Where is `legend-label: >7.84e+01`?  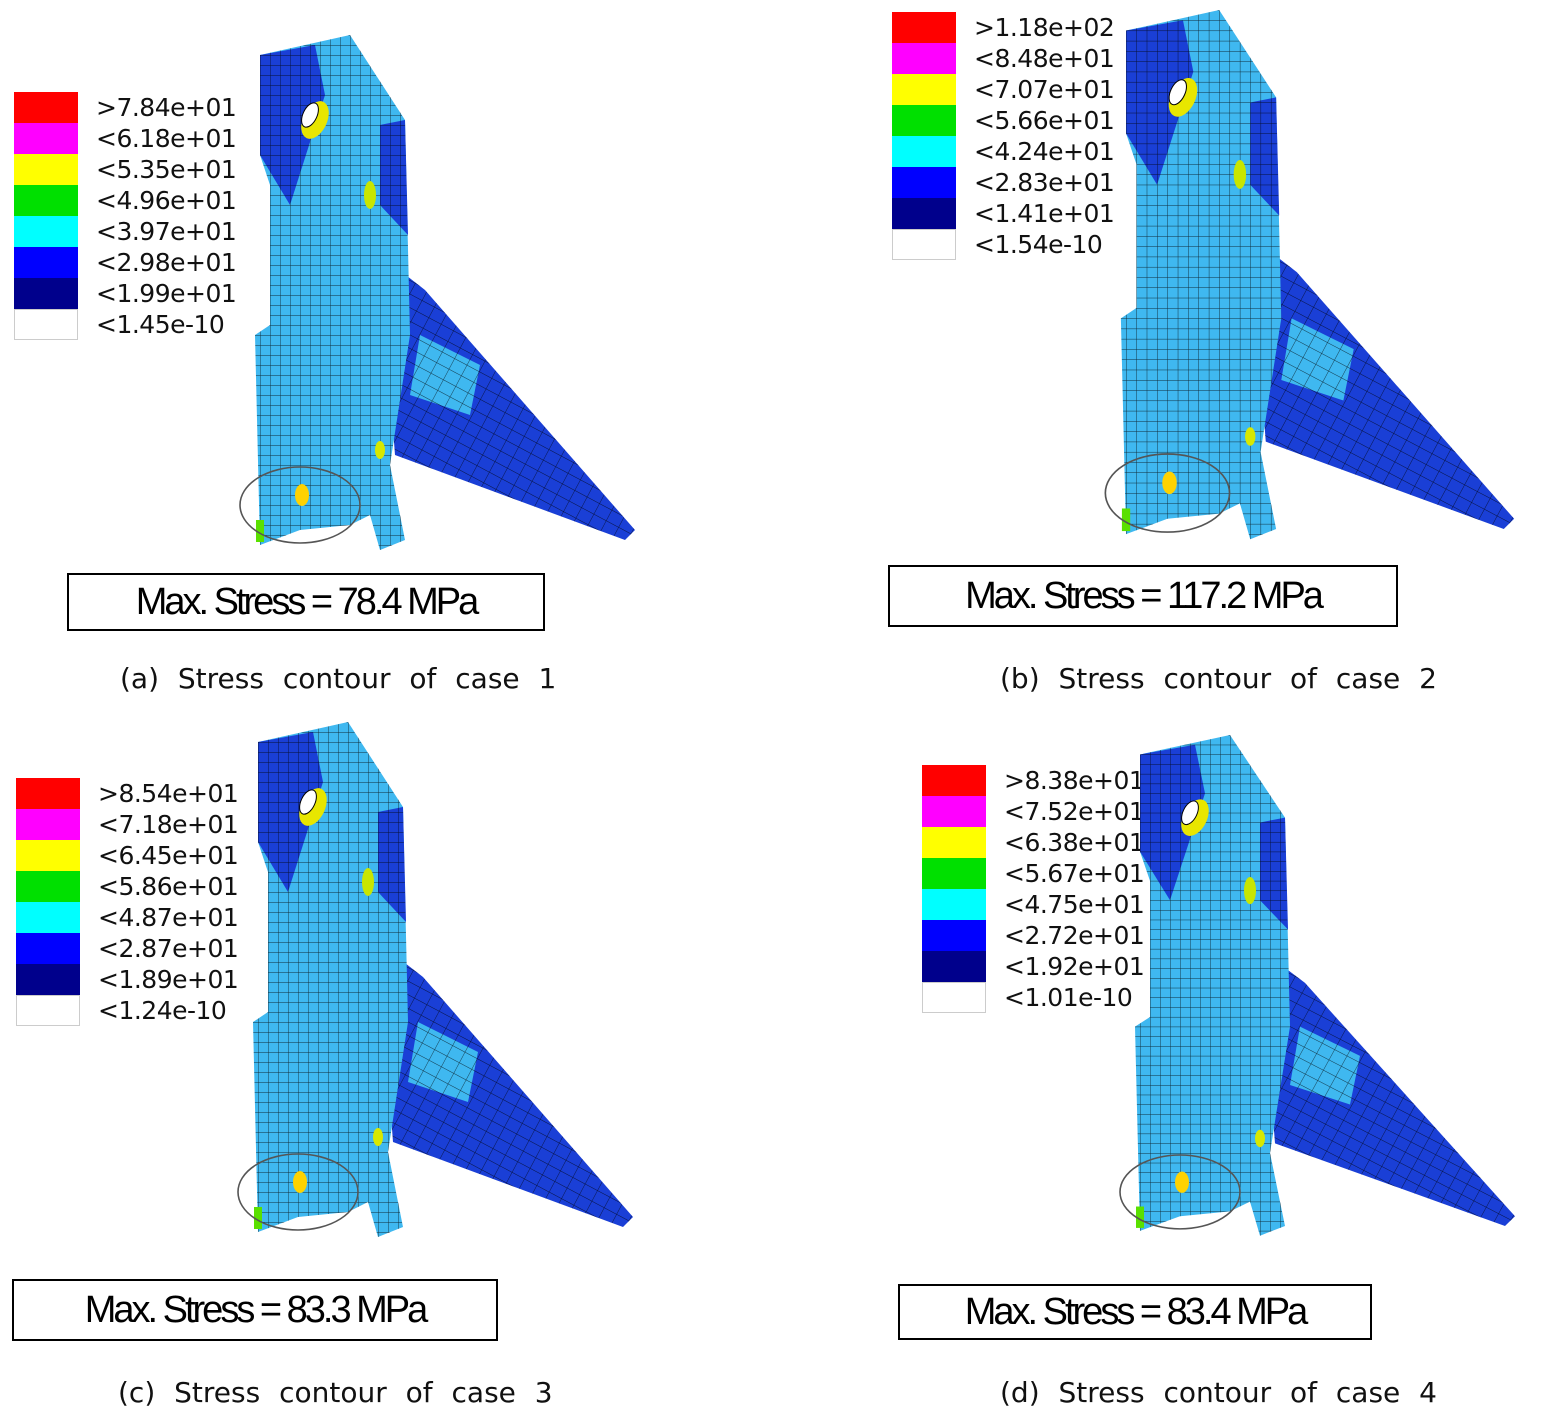
legend-label: >7.84e+01 is located at coordinates (166, 107).